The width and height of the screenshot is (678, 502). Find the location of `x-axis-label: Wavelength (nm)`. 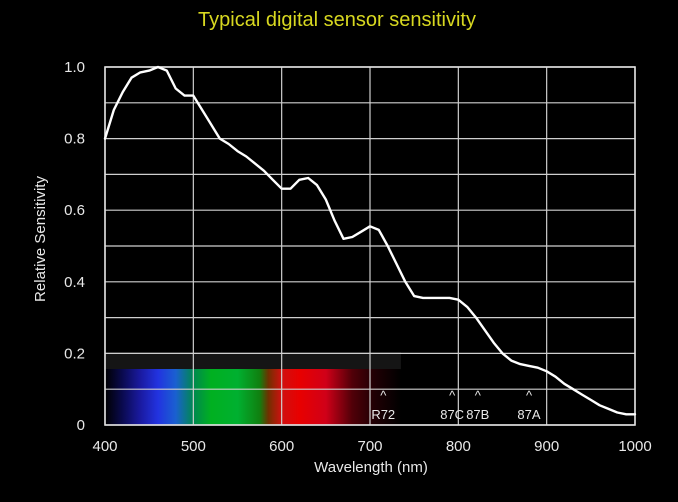

x-axis-label: Wavelength (nm) is located at coordinates (371, 467).